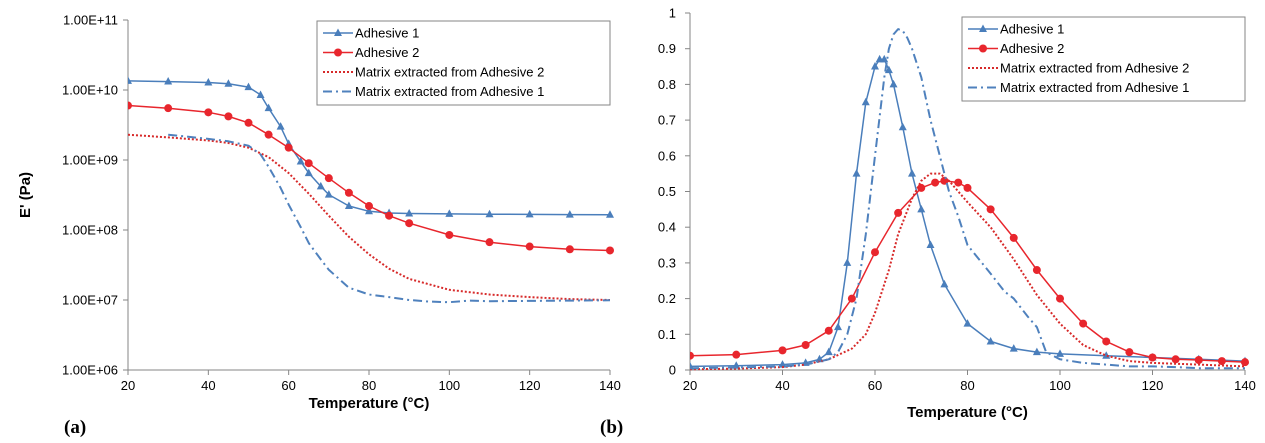  Describe the element at coordinates (369, 385) in the screenshot. I see `x-tick-label: 80` at that location.